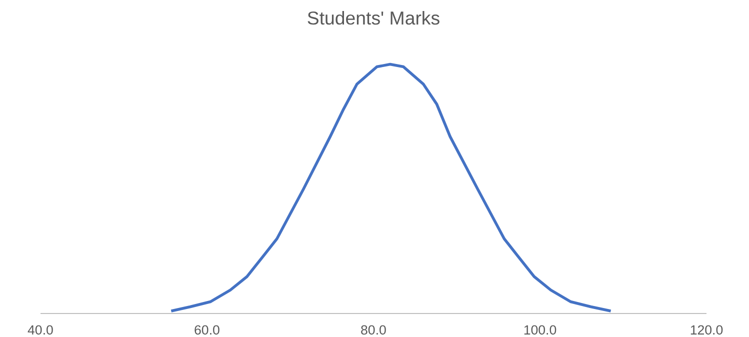 The height and width of the screenshot is (337, 749). Describe the element at coordinates (373, 329) in the screenshot. I see `x-tick-label: 80.0` at that location.